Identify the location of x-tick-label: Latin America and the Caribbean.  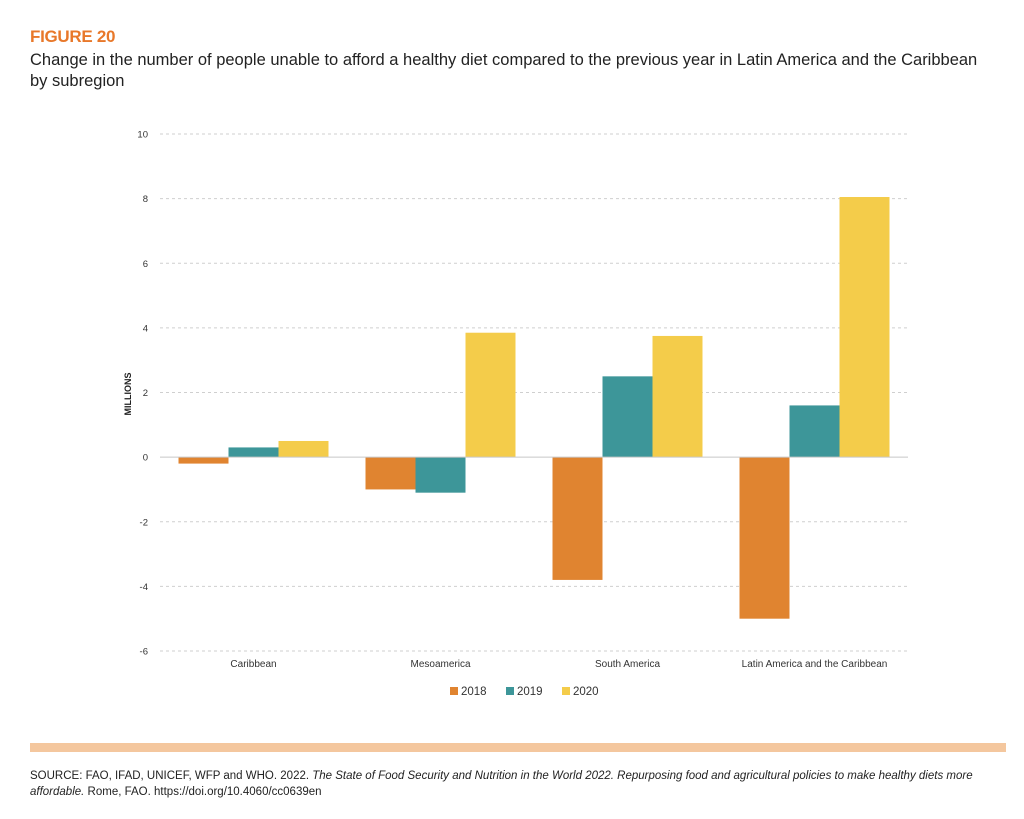
(815, 664).